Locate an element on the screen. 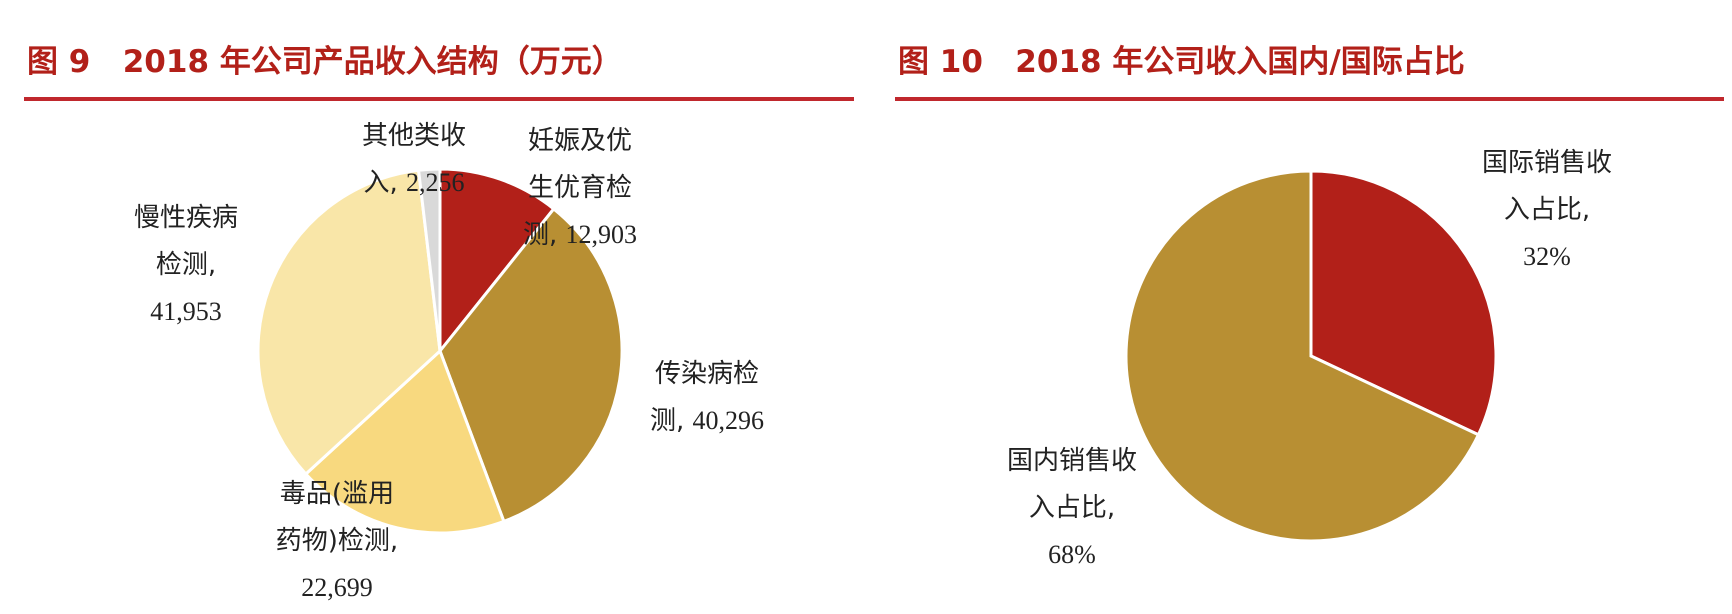 The height and width of the screenshot is (614, 1732). slice-label: 毒品(滥用药物)检测, 22,699 is located at coordinates (337, 541).